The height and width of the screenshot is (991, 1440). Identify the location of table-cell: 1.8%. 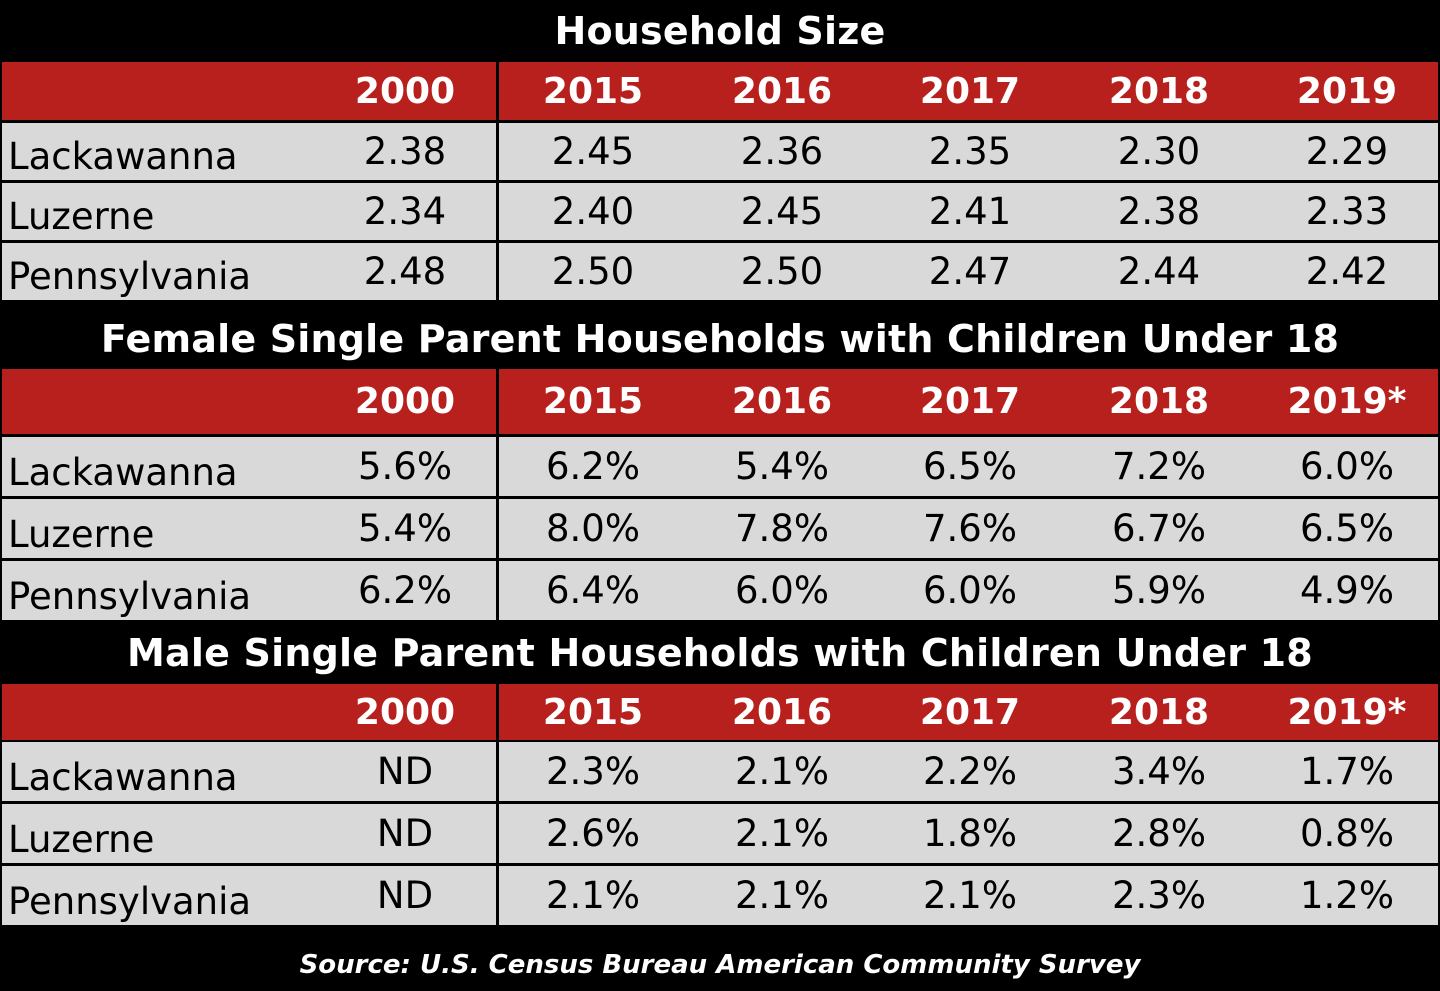
(970, 833).